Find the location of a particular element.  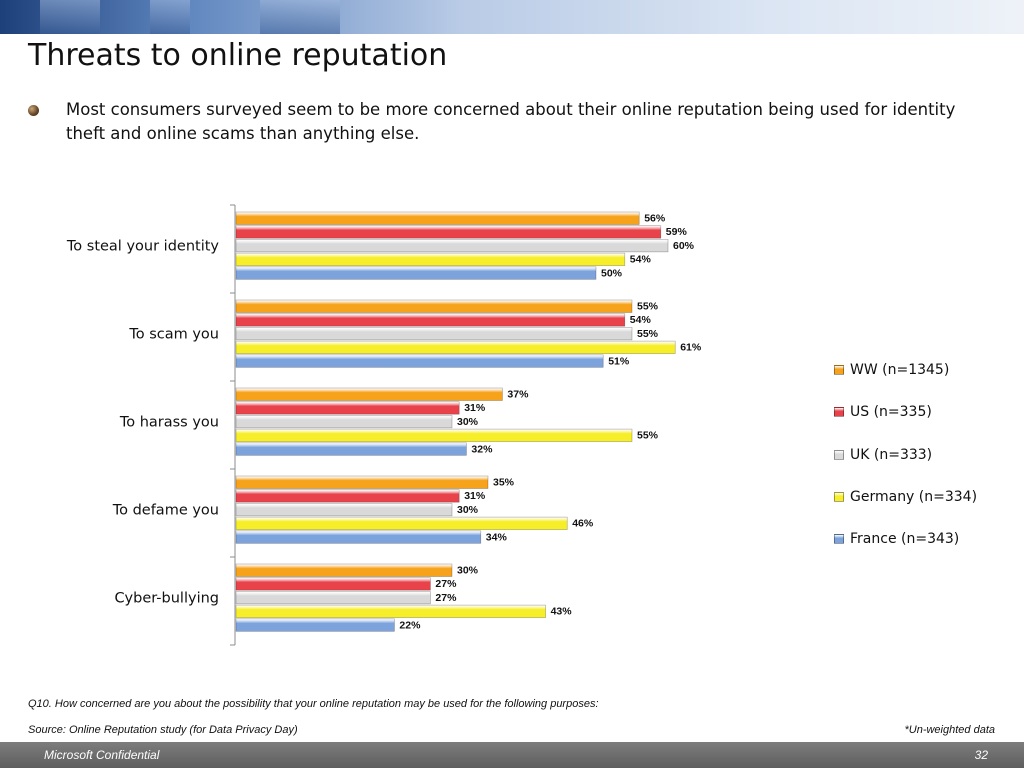

data-label: 59% is located at coordinates (677, 232).